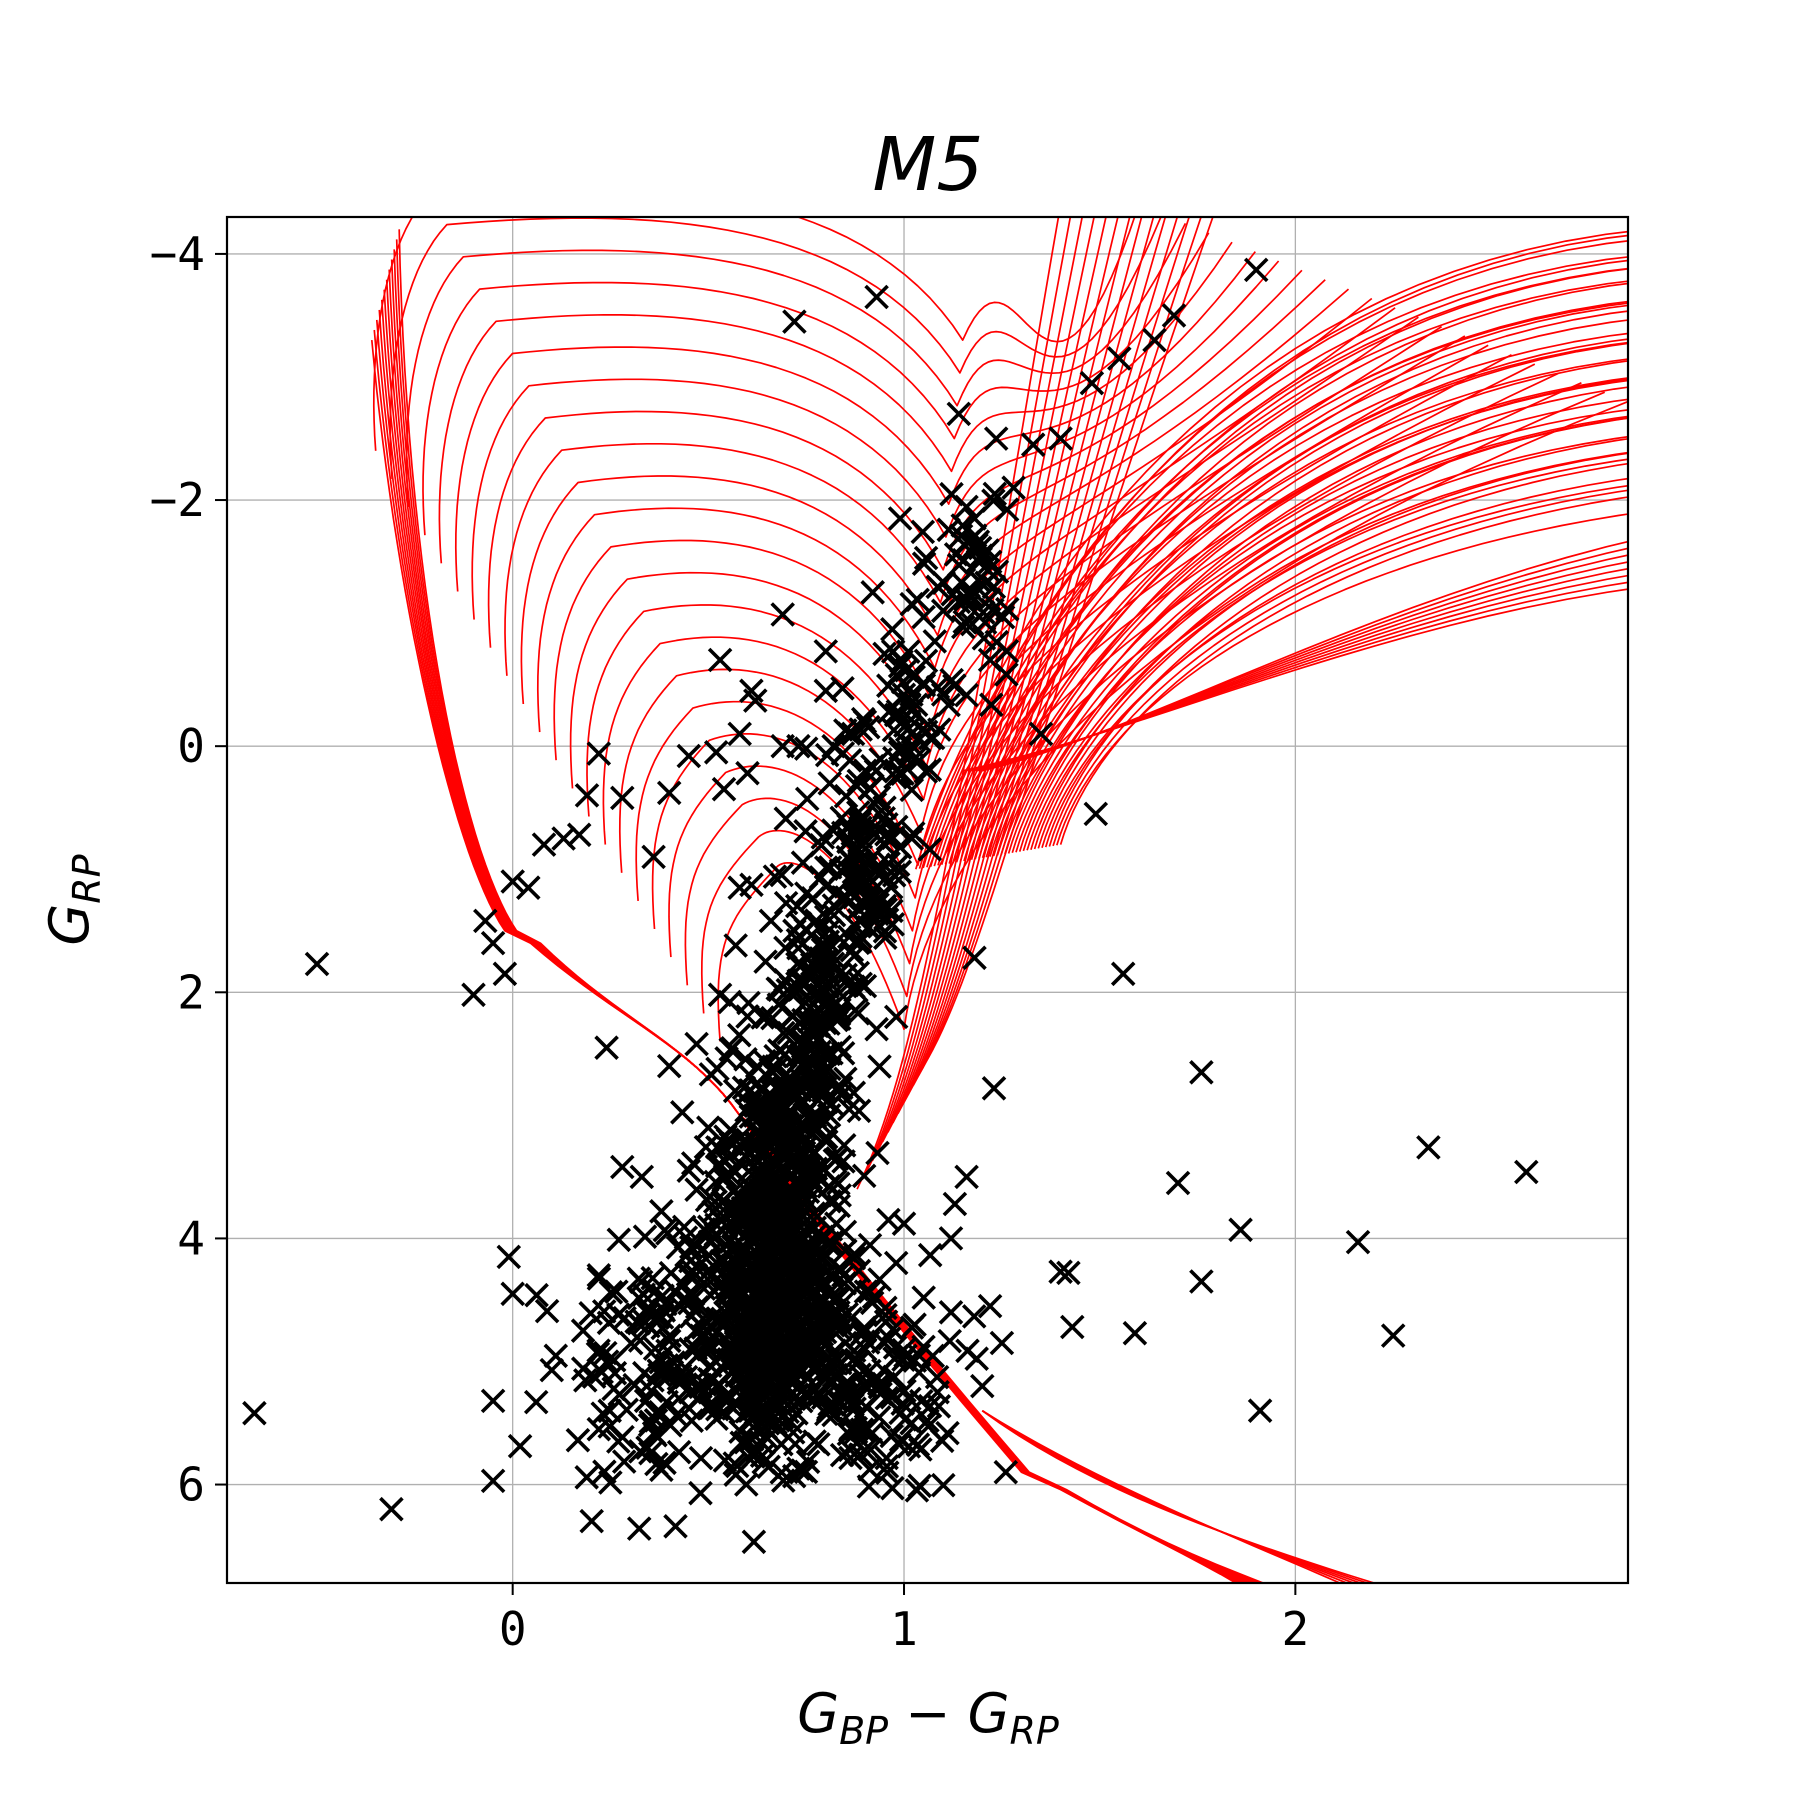 This screenshot has width=1800, height=1805. I want to click on y-tick-label: 2, so click(191, 992).